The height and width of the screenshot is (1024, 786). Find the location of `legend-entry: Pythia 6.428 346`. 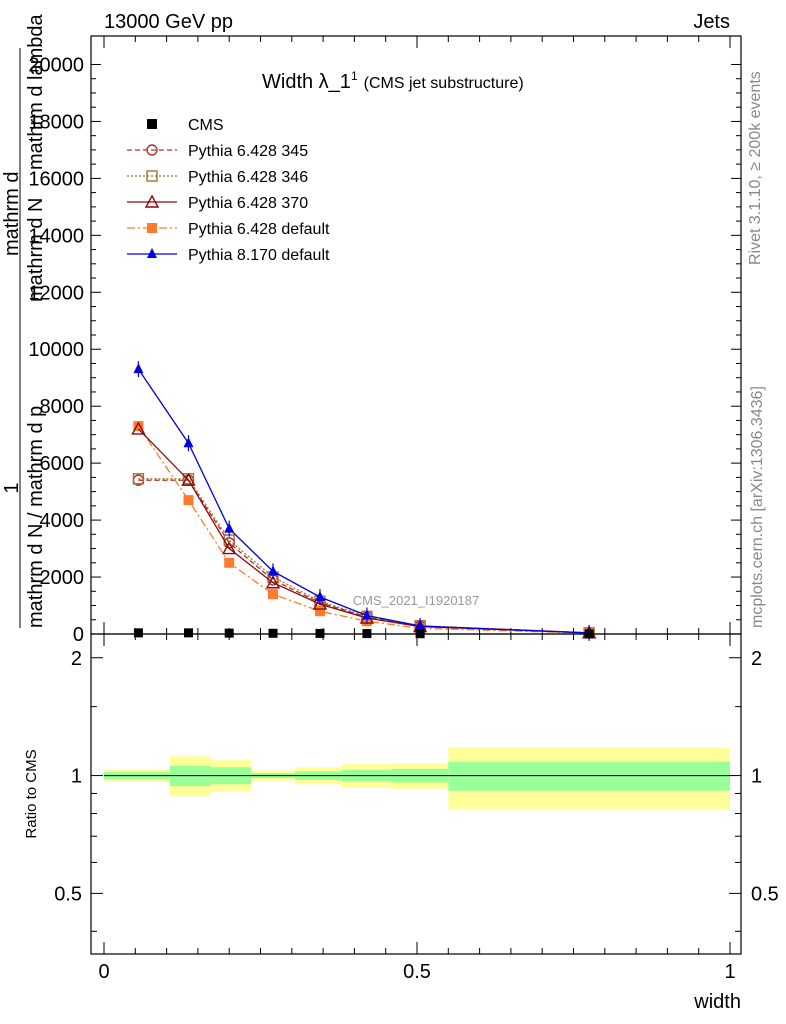

legend-entry: Pythia 6.428 346 is located at coordinates (217, 177).